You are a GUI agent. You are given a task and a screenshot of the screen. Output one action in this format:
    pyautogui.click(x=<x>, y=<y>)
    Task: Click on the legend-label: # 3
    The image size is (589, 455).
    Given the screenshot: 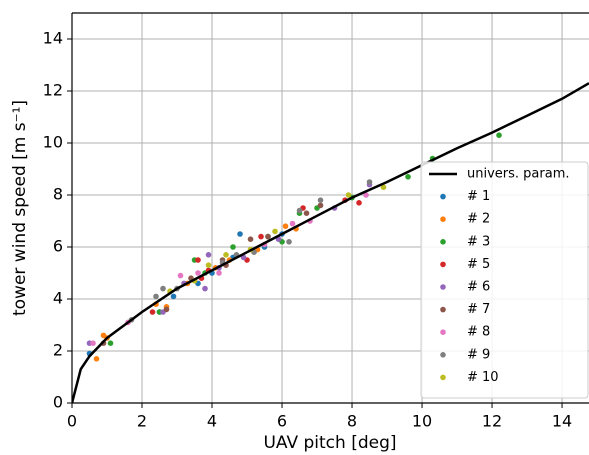 What is the action you would take?
    pyautogui.click(x=478, y=241)
    